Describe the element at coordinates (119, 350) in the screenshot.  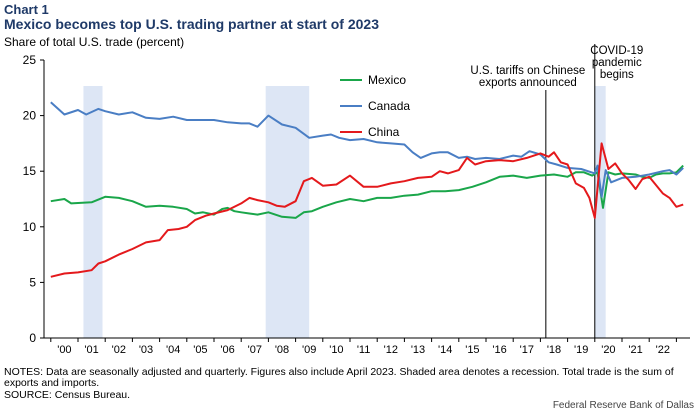
I see `x-tick-label: '02` at that location.